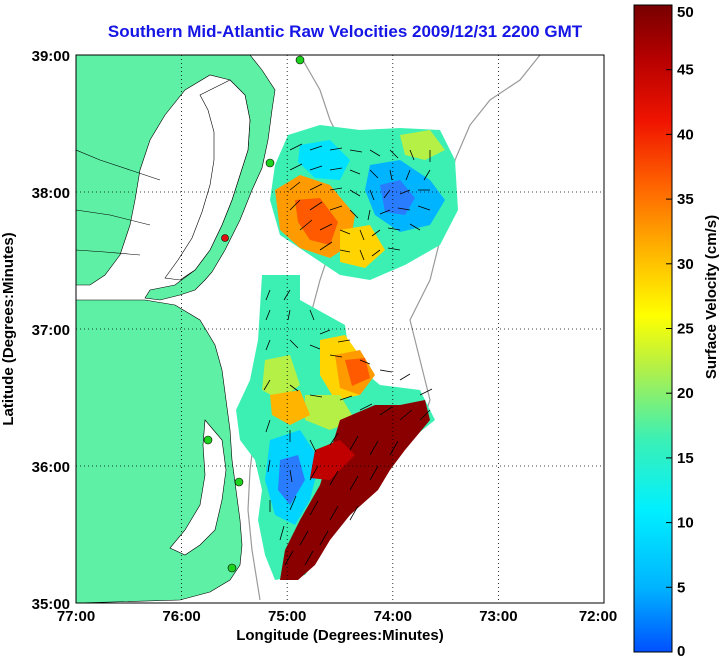 This screenshot has height=659, width=724. What do you see at coordinates (498, 616) in the screenshot?
I see `x-tick-label: 73:00` at bounding box center [498, 616].